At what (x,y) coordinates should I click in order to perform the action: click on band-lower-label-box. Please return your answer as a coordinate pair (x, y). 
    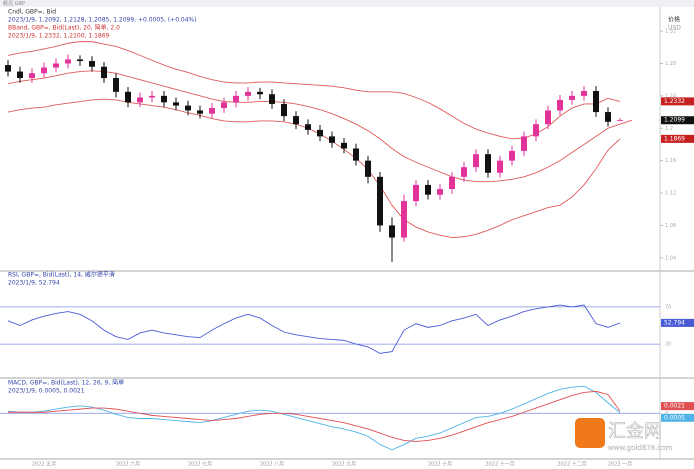
    Looking at the image, I should click on (677, 138).